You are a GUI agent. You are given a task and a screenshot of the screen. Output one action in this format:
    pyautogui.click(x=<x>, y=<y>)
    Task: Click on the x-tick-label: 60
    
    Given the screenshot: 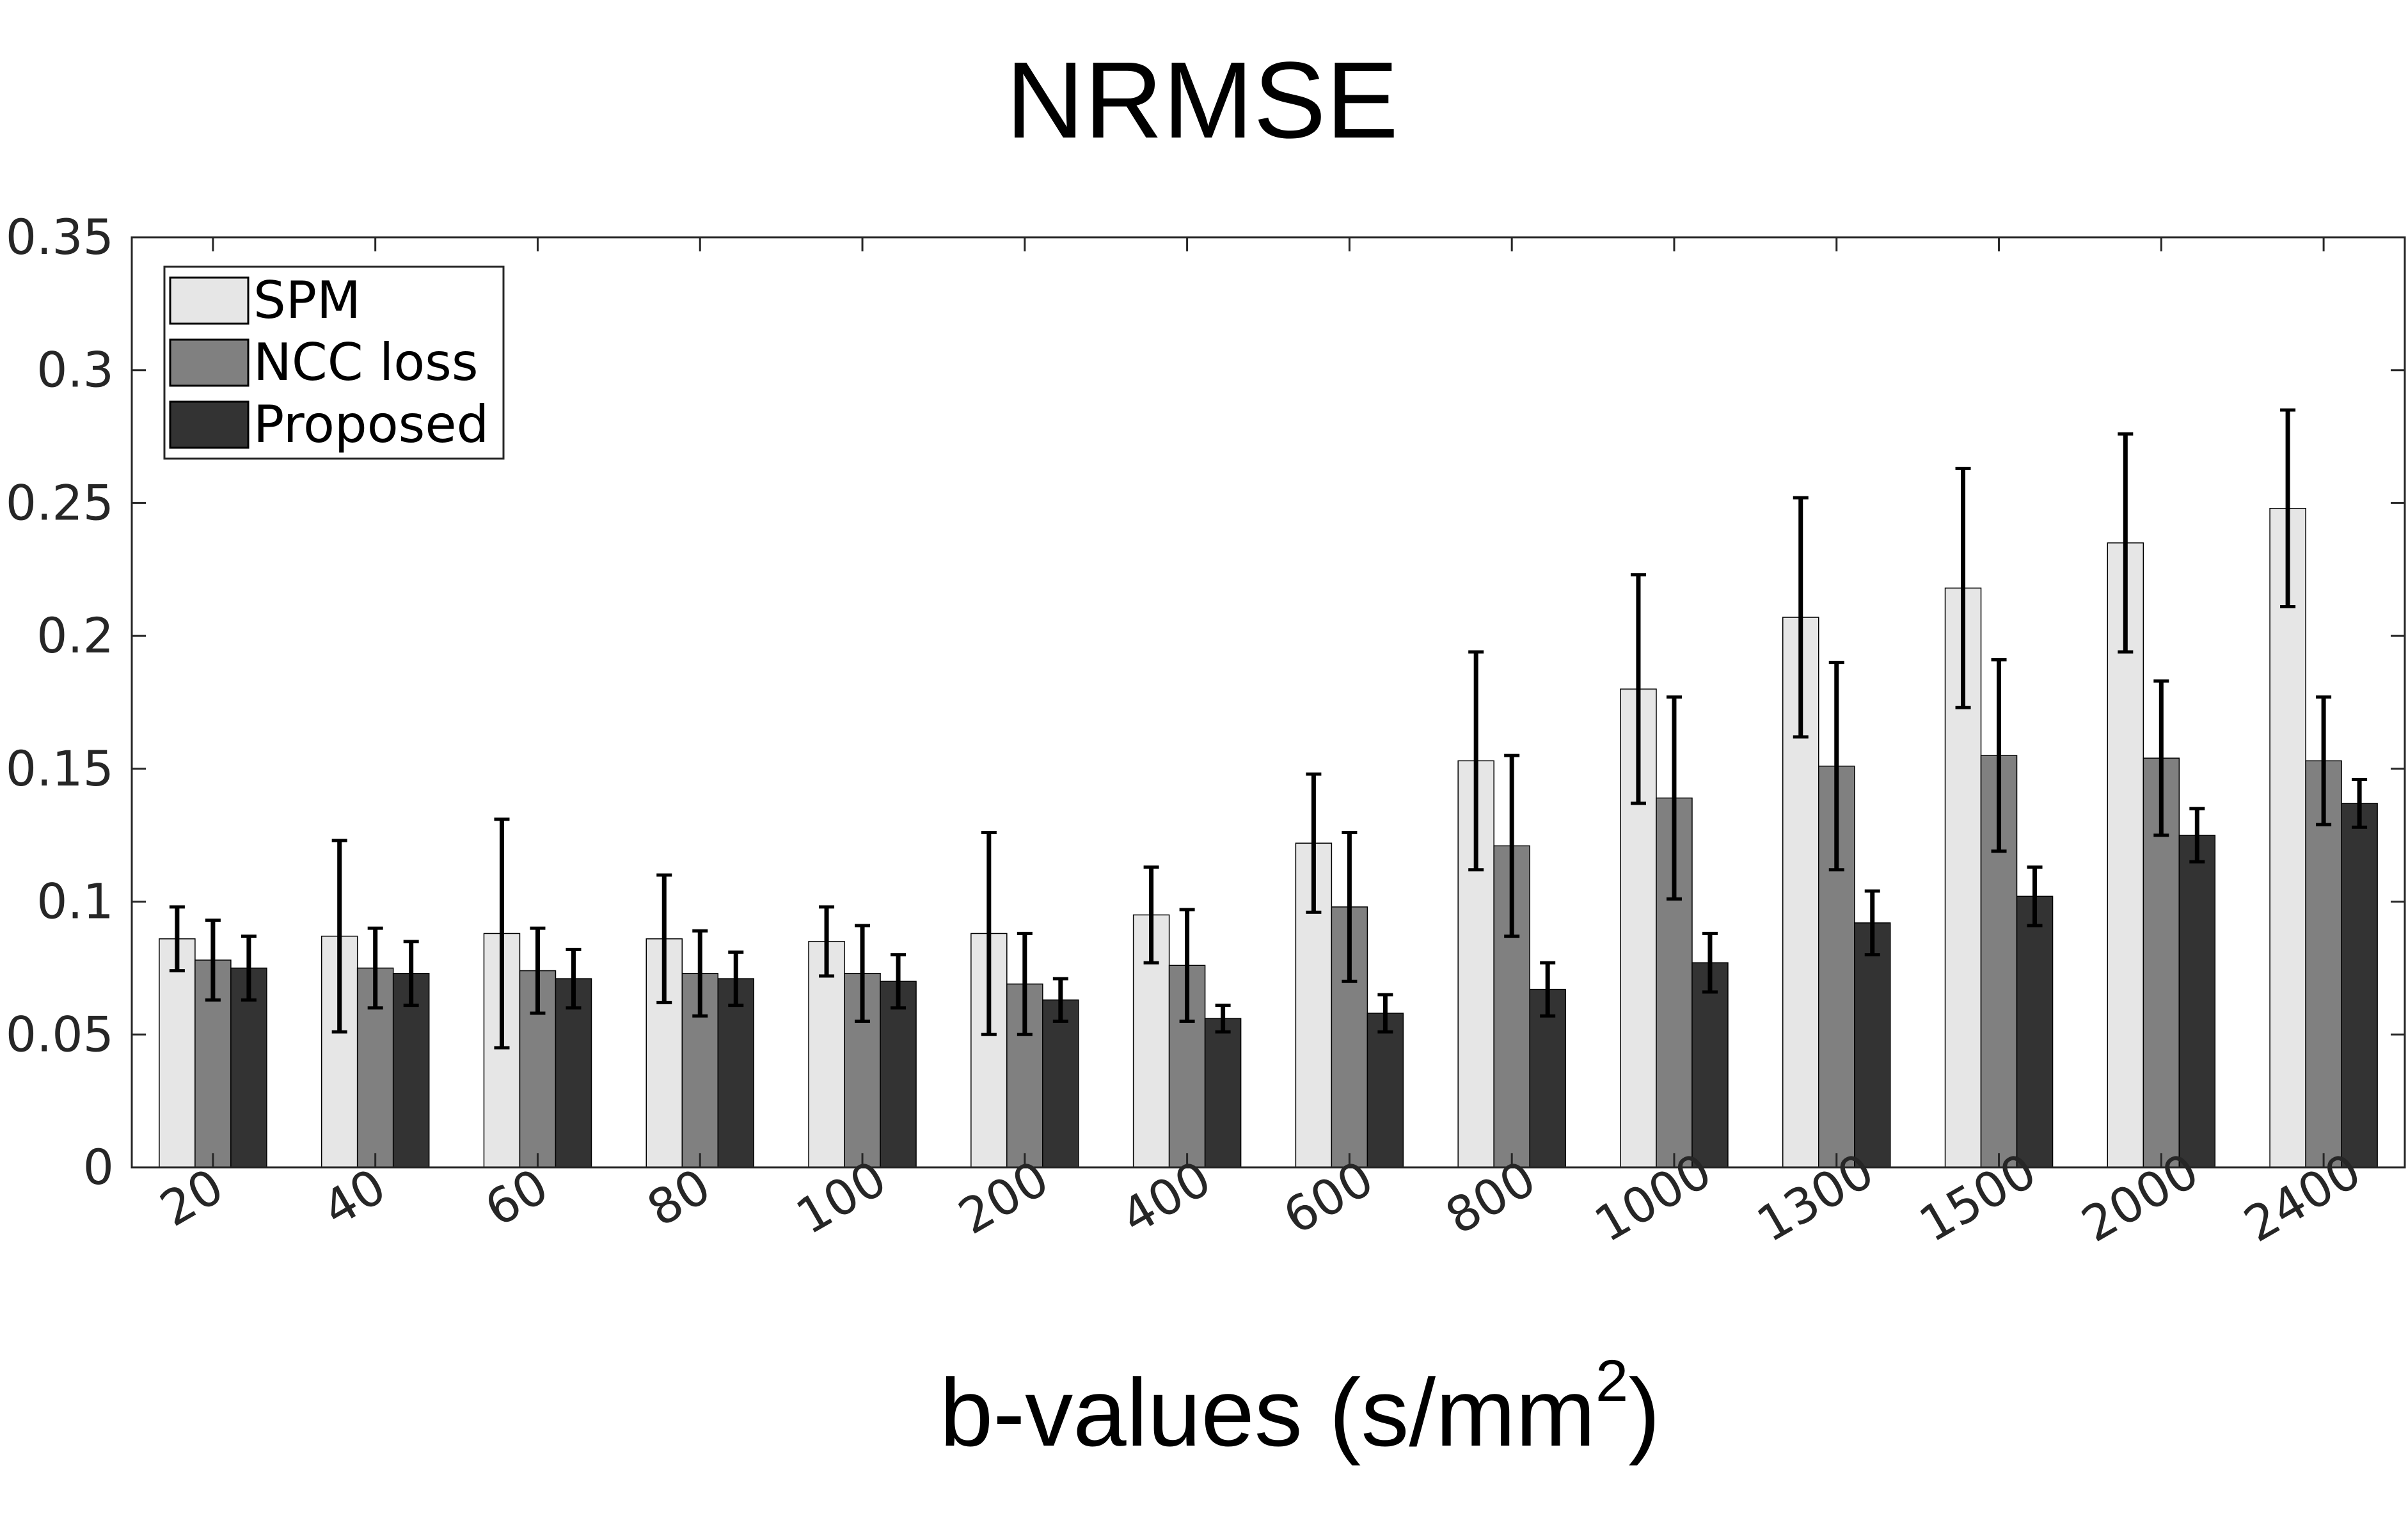 What is the action you would take?
    pyautogui.click(x=516, y=1197)
    